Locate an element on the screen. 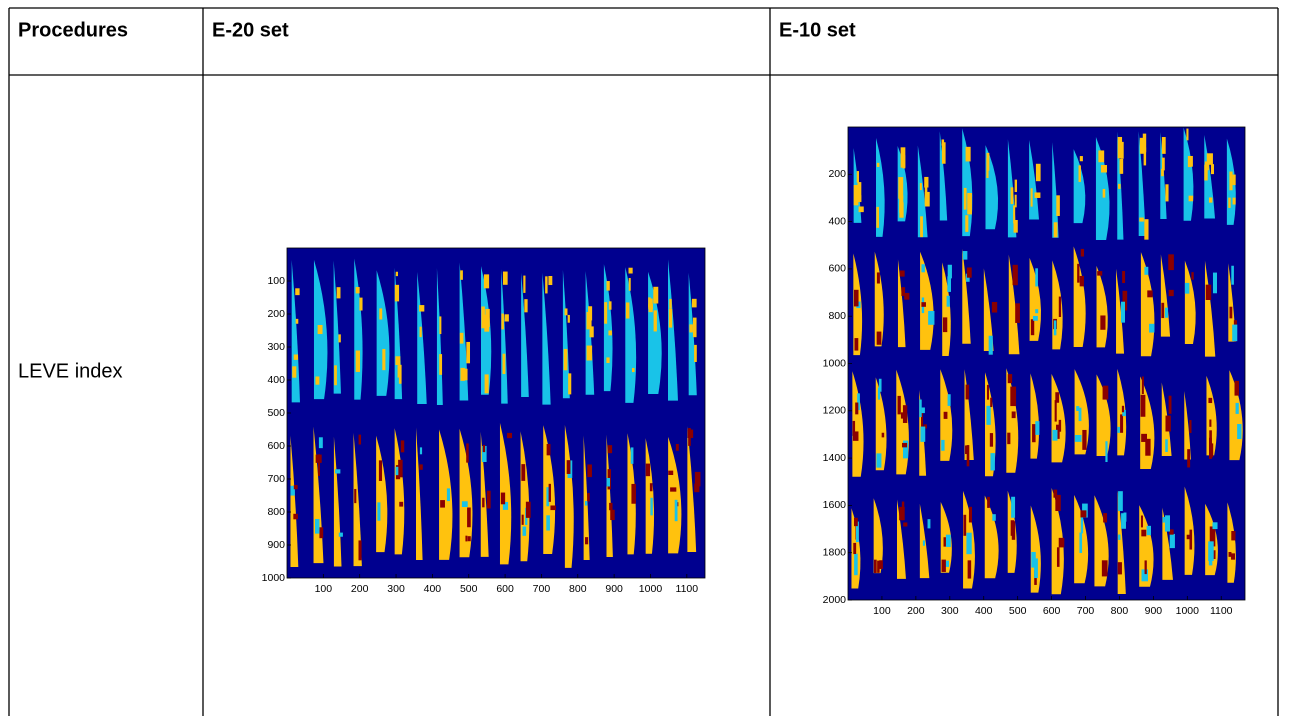  y-tick-label: 300 is located at coordinates (276, 347).